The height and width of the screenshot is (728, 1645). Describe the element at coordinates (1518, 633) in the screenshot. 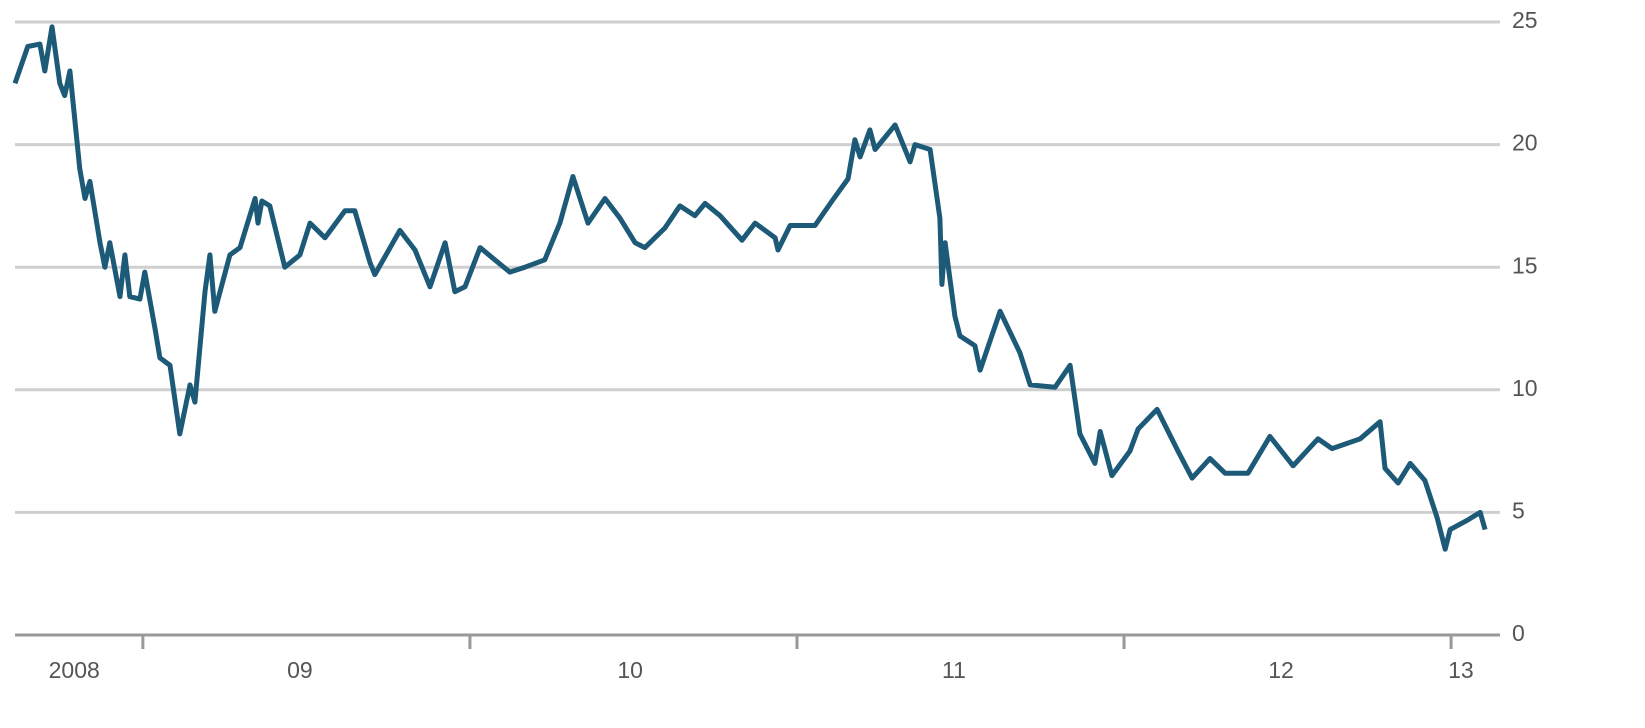

I see `y-tick-label: 0` at that location.